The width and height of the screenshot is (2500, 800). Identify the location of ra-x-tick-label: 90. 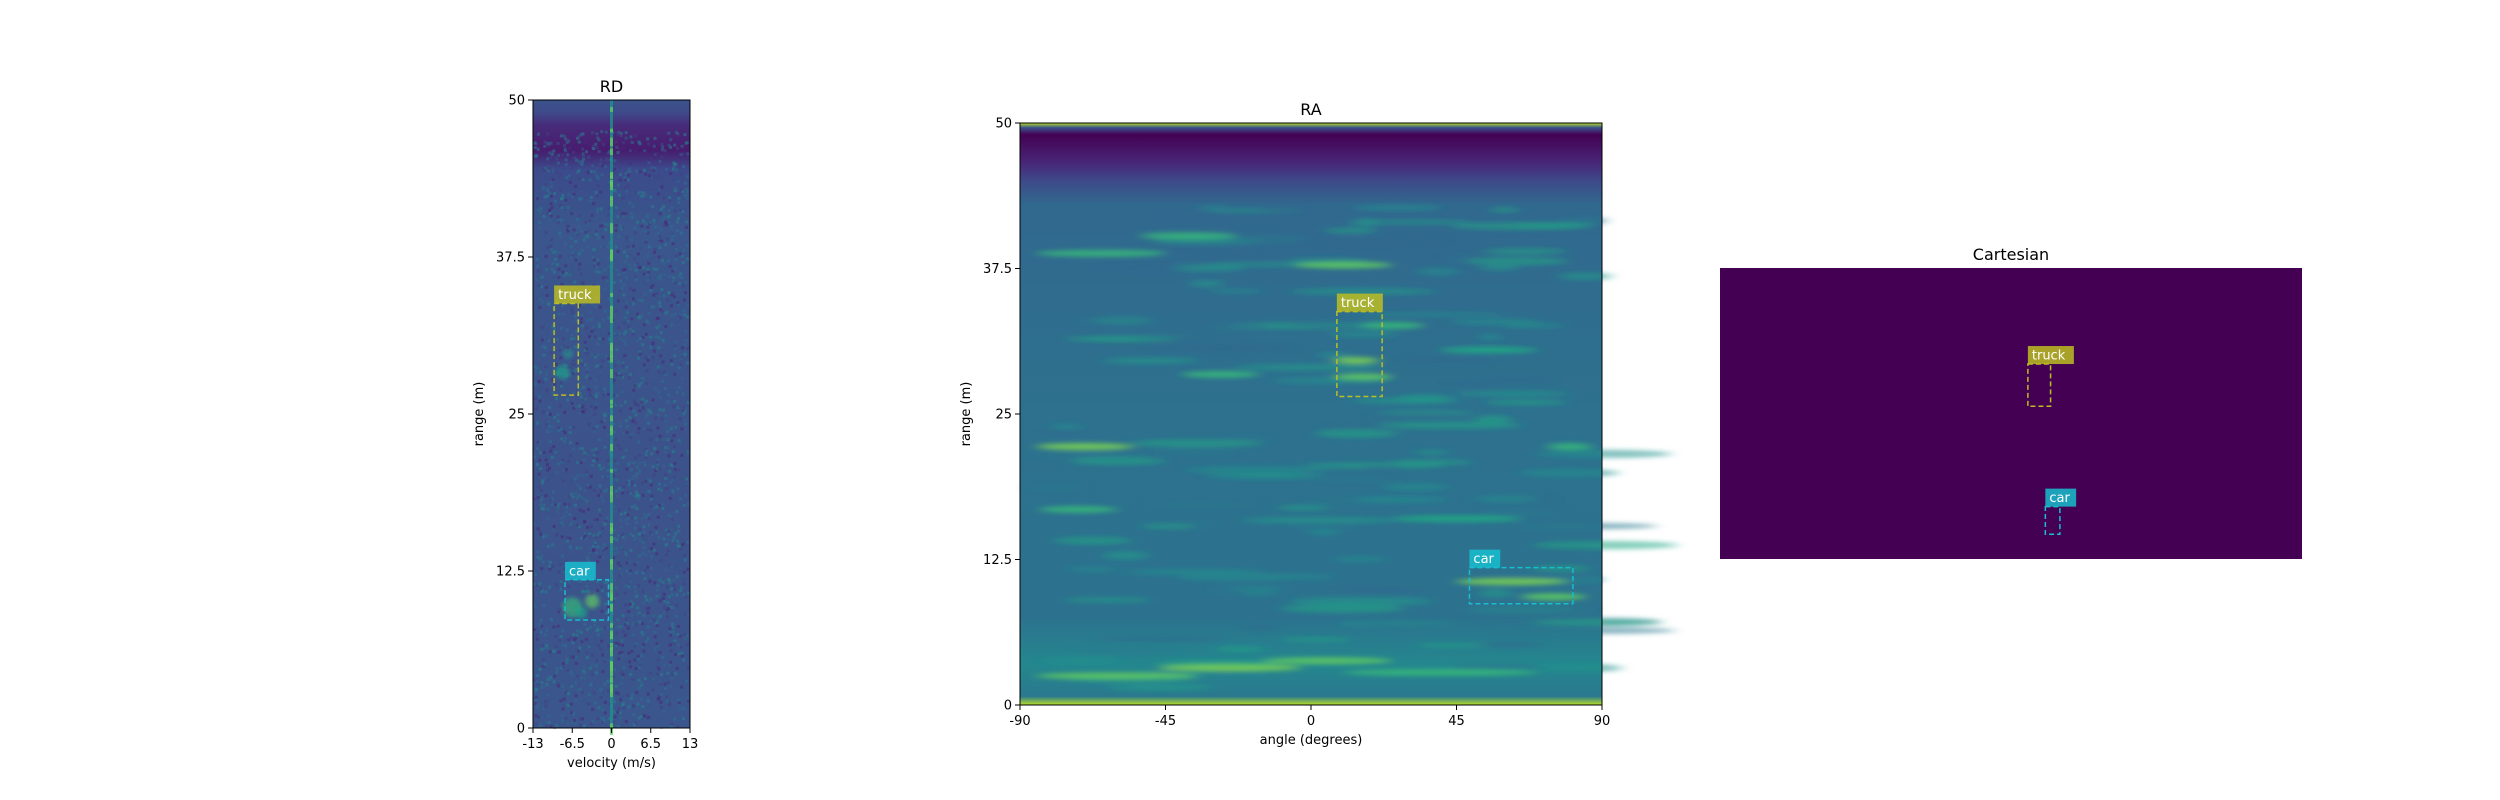
(1602, 721).